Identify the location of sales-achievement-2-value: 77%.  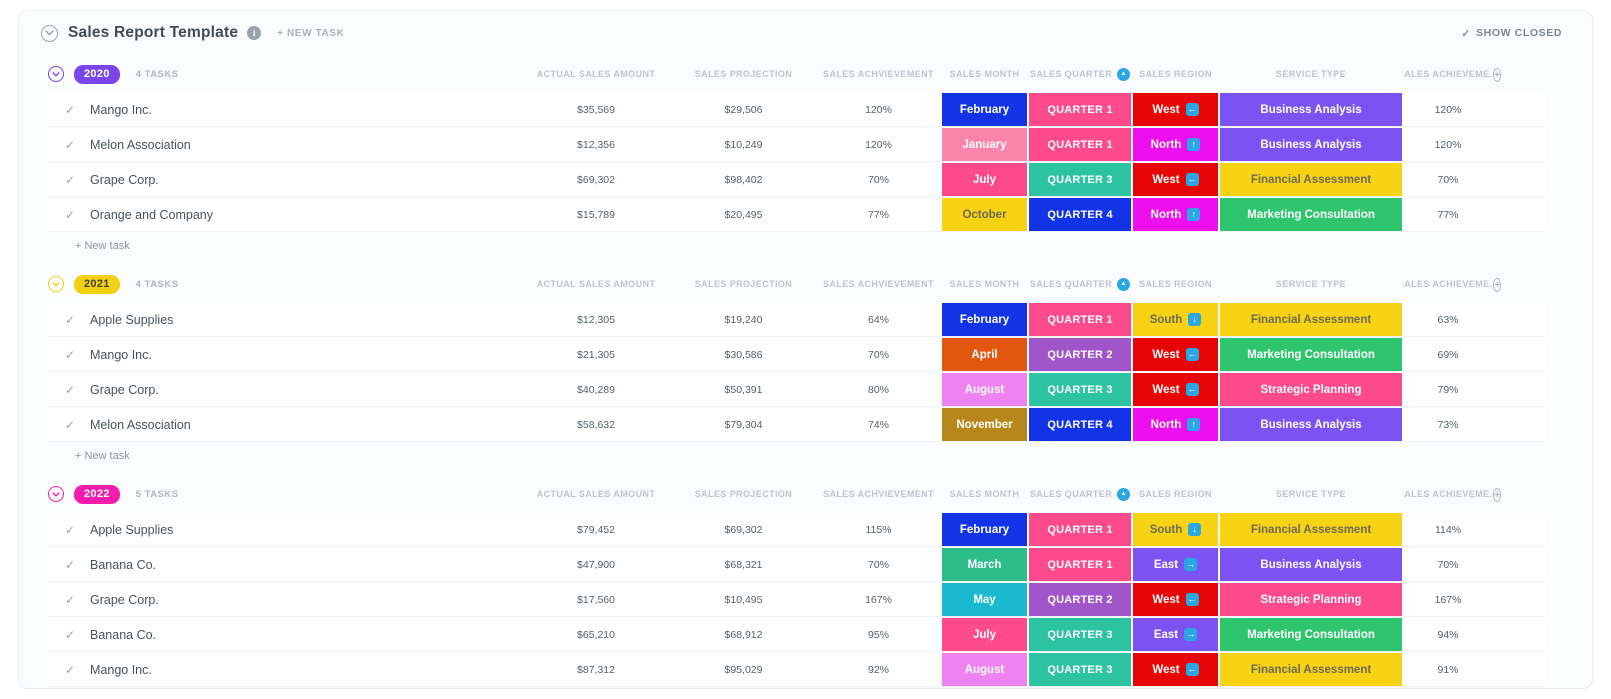
(1448, 214).